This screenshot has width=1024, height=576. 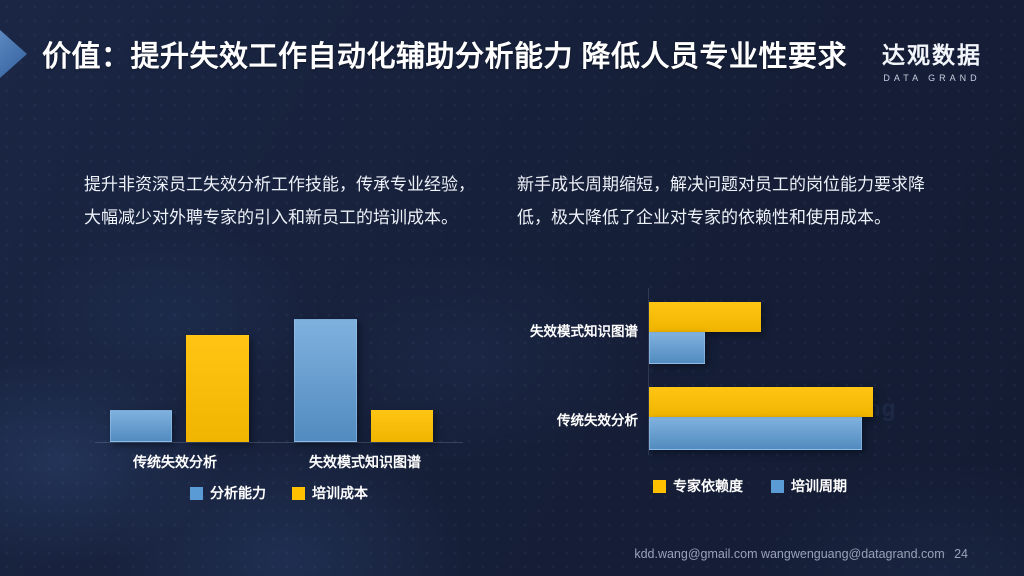 I want to click on chart-vertical-bars, so click(x=279, y=377).